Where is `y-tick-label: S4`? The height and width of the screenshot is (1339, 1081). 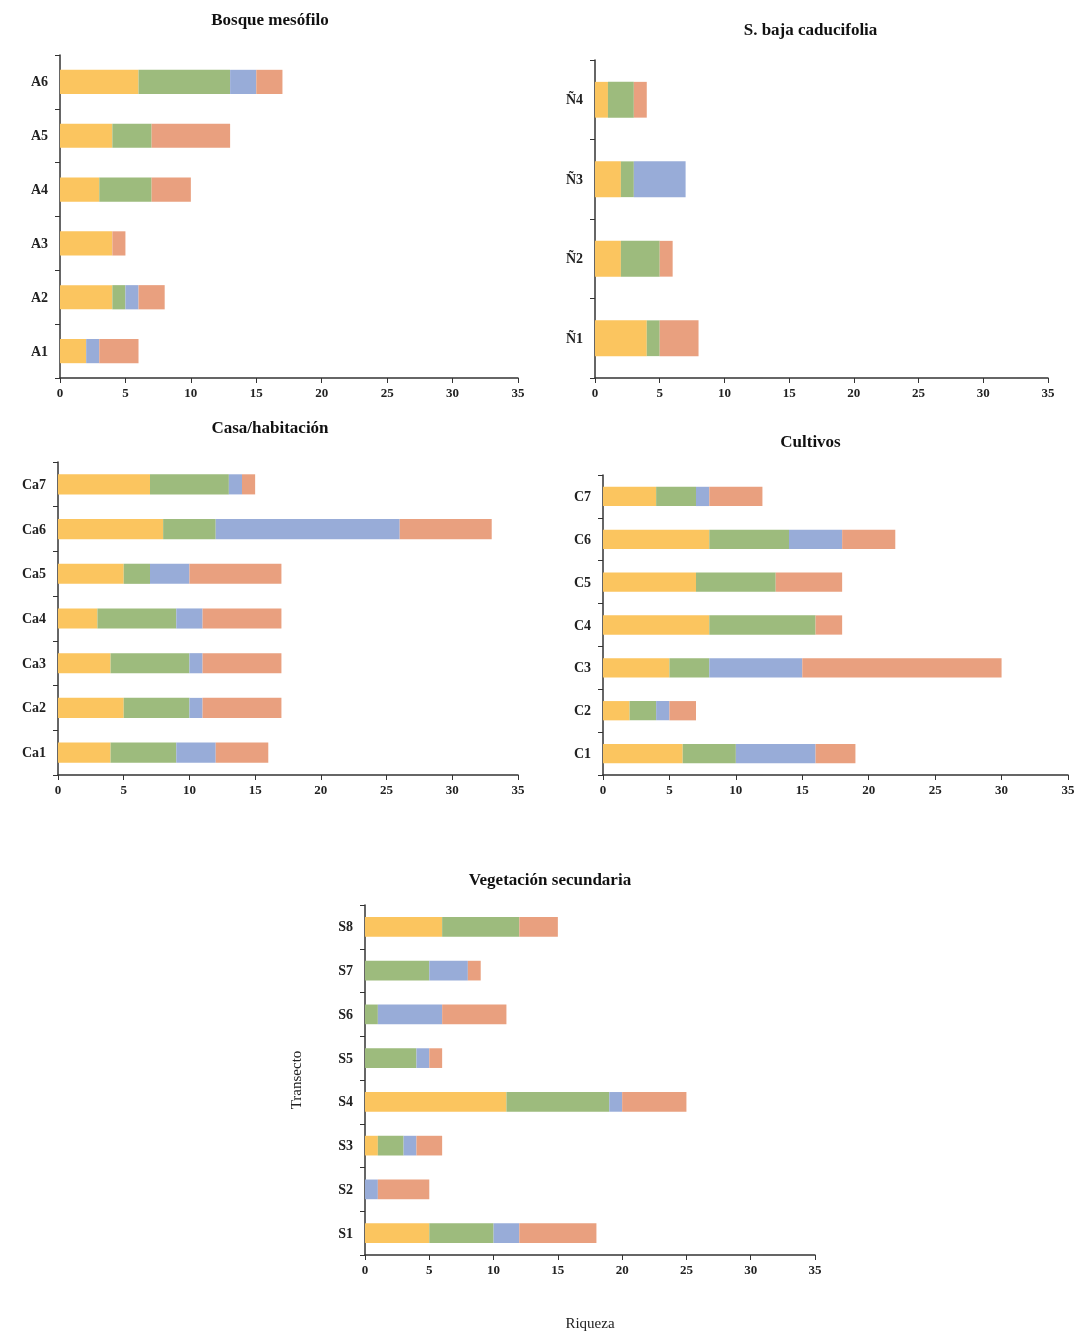
y-tick-label: S4 is located at coordinates (345, 1102).